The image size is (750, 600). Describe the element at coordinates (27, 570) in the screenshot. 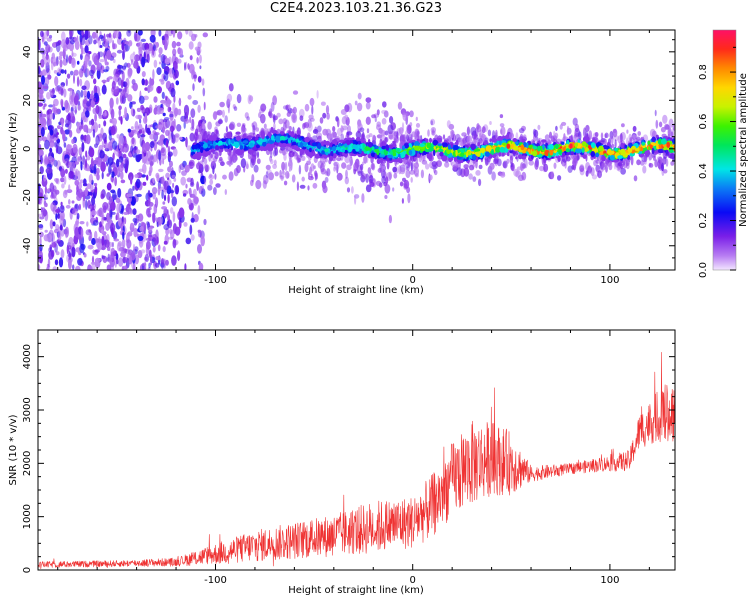

I see `snr-y-tick-label: 0` at that location.